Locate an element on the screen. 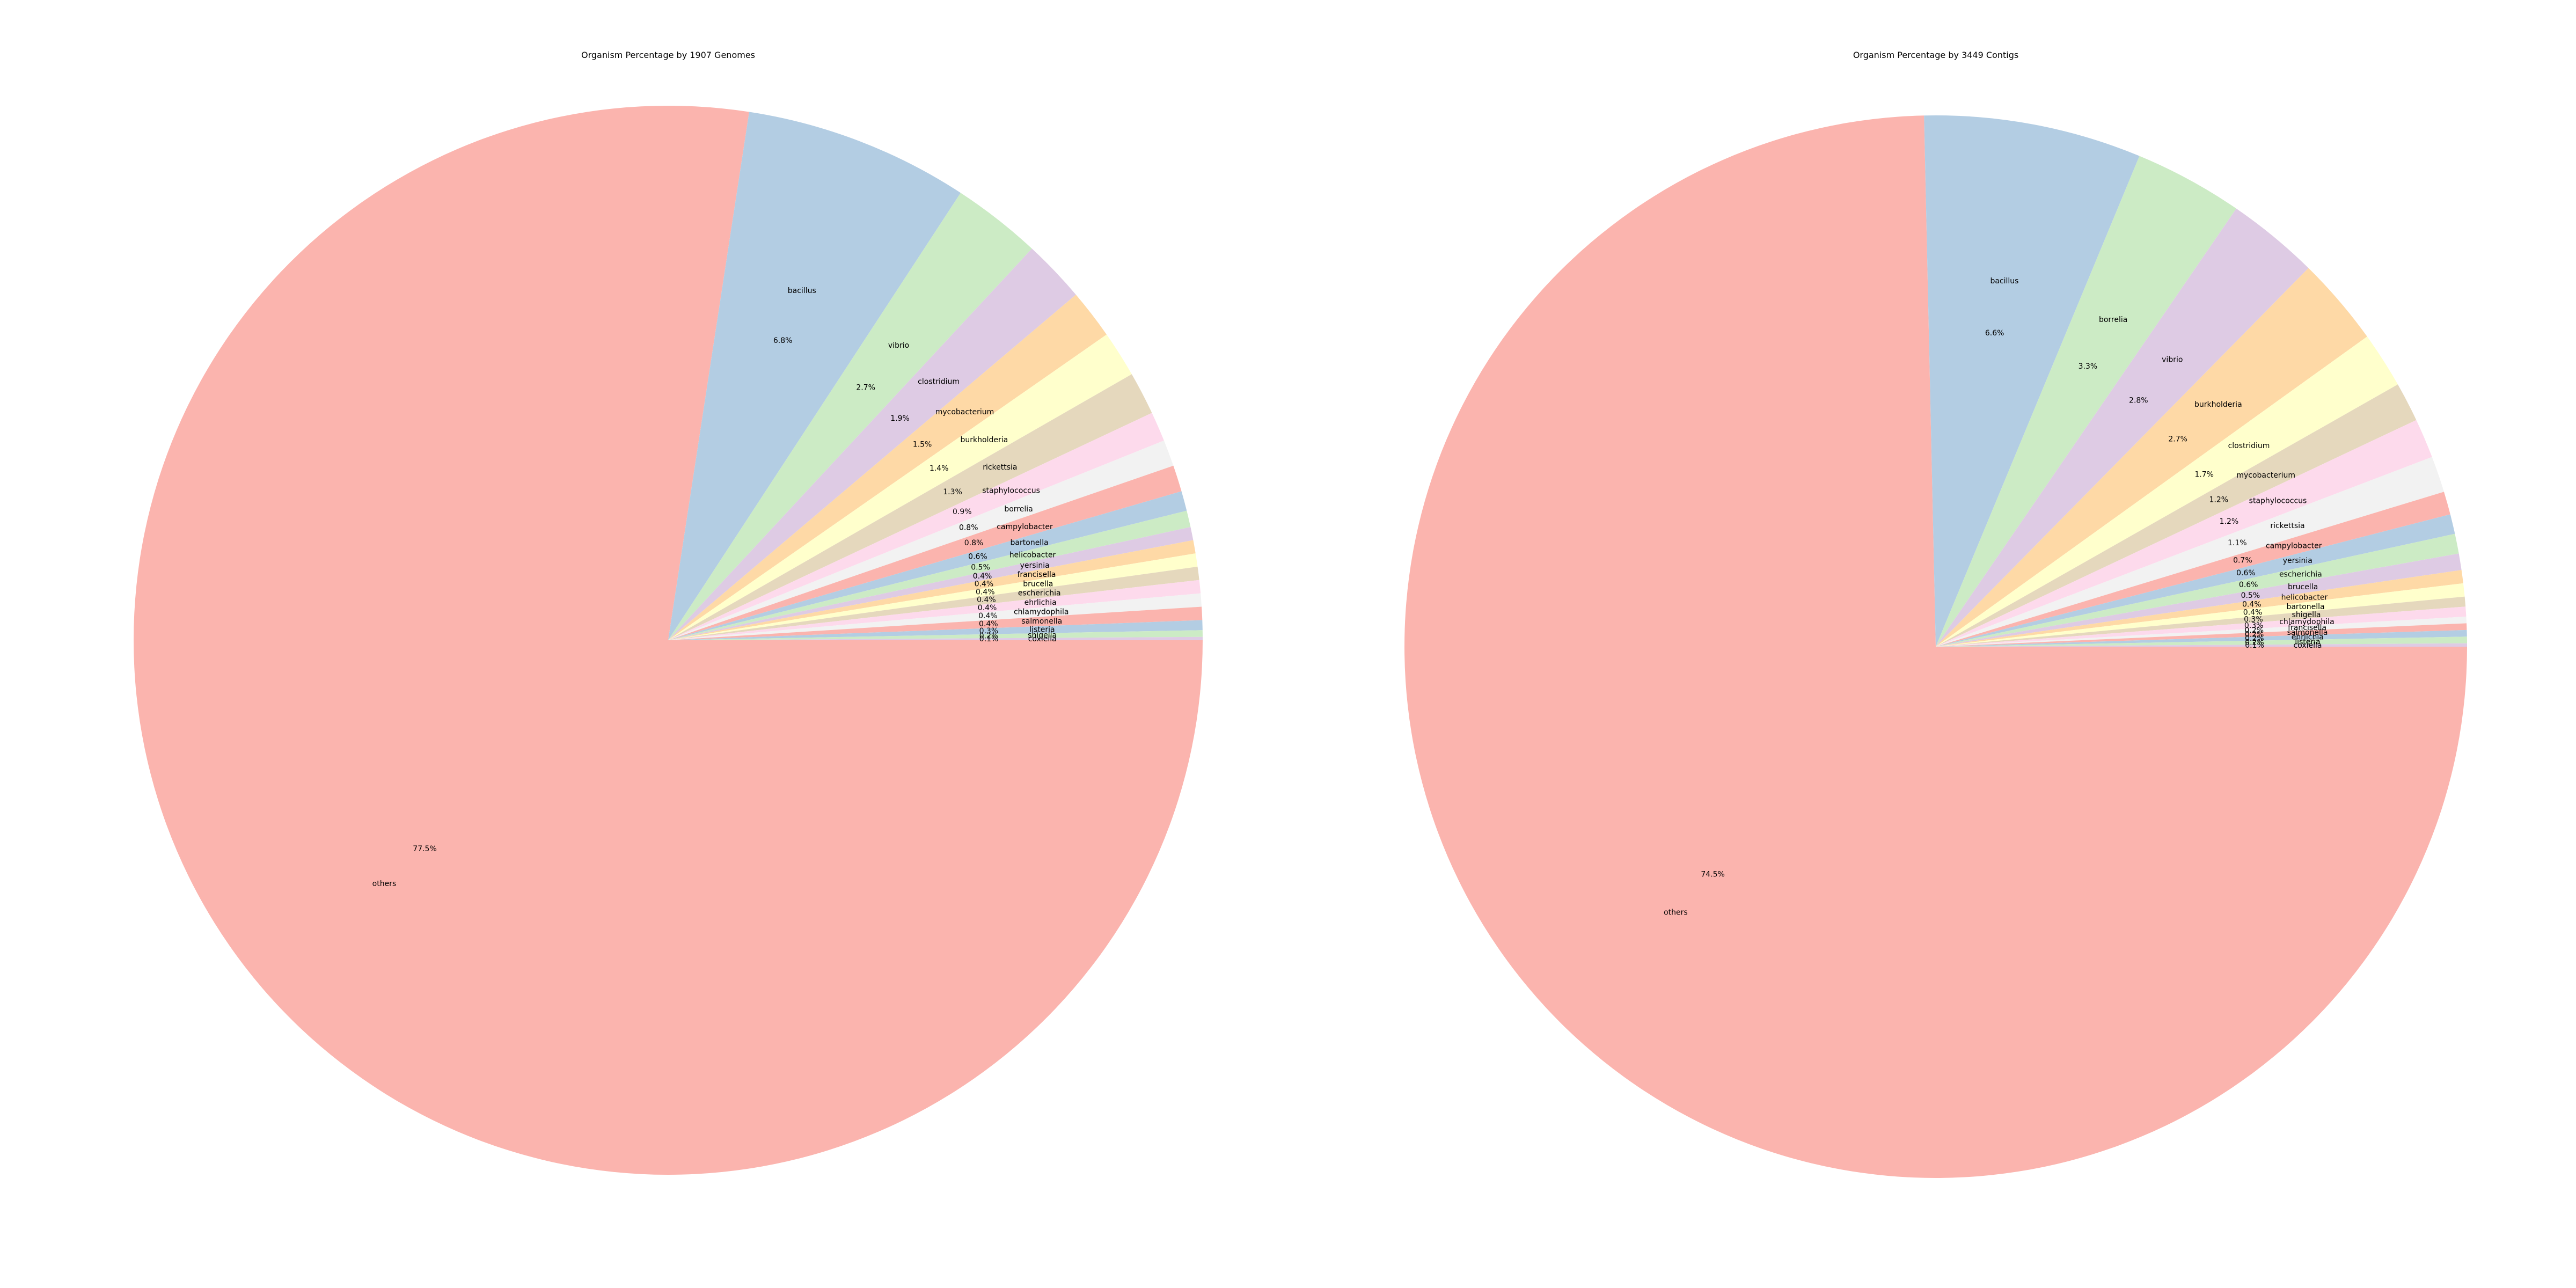 Image resolution: width=2576 pixels, height=1288 pixels. pct-label-listeria: 0.3% is located at coordinates (989, 631).